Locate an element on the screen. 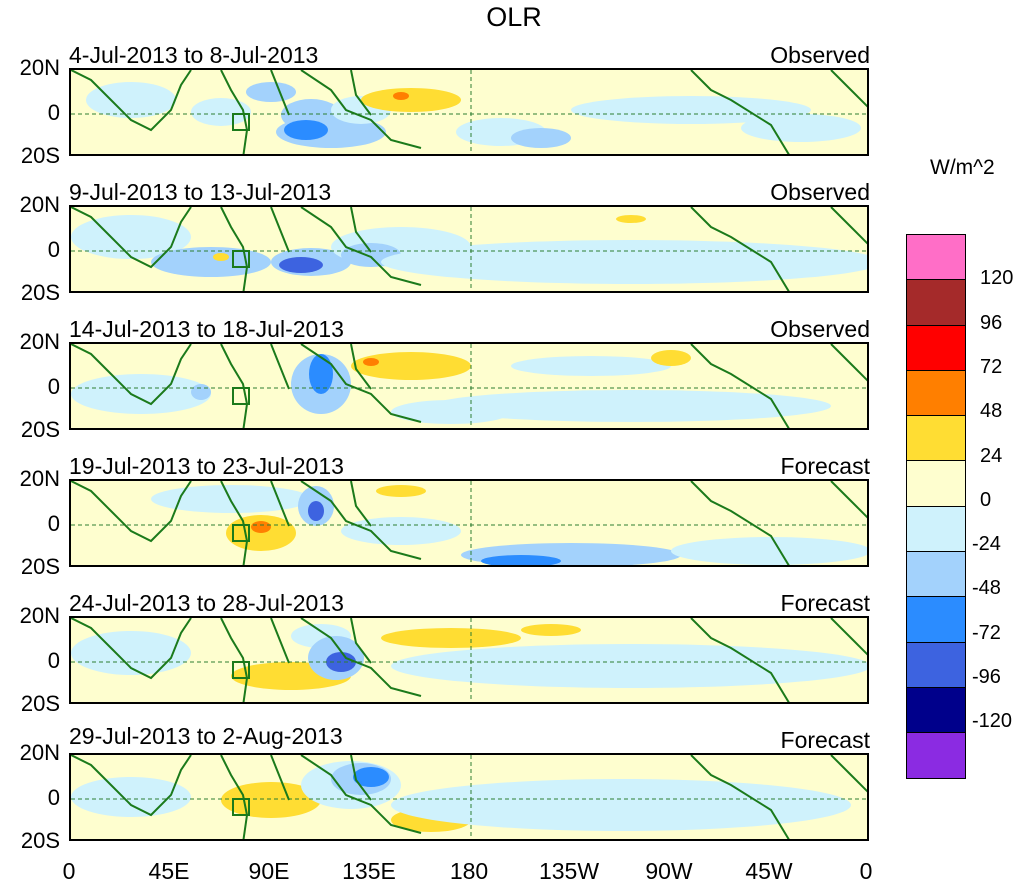 This screenshot has width=1028, height=887. panel-4-dates: 19-Jul-2013 to 23-Jul-2013 is located at coordinates (206, 466).